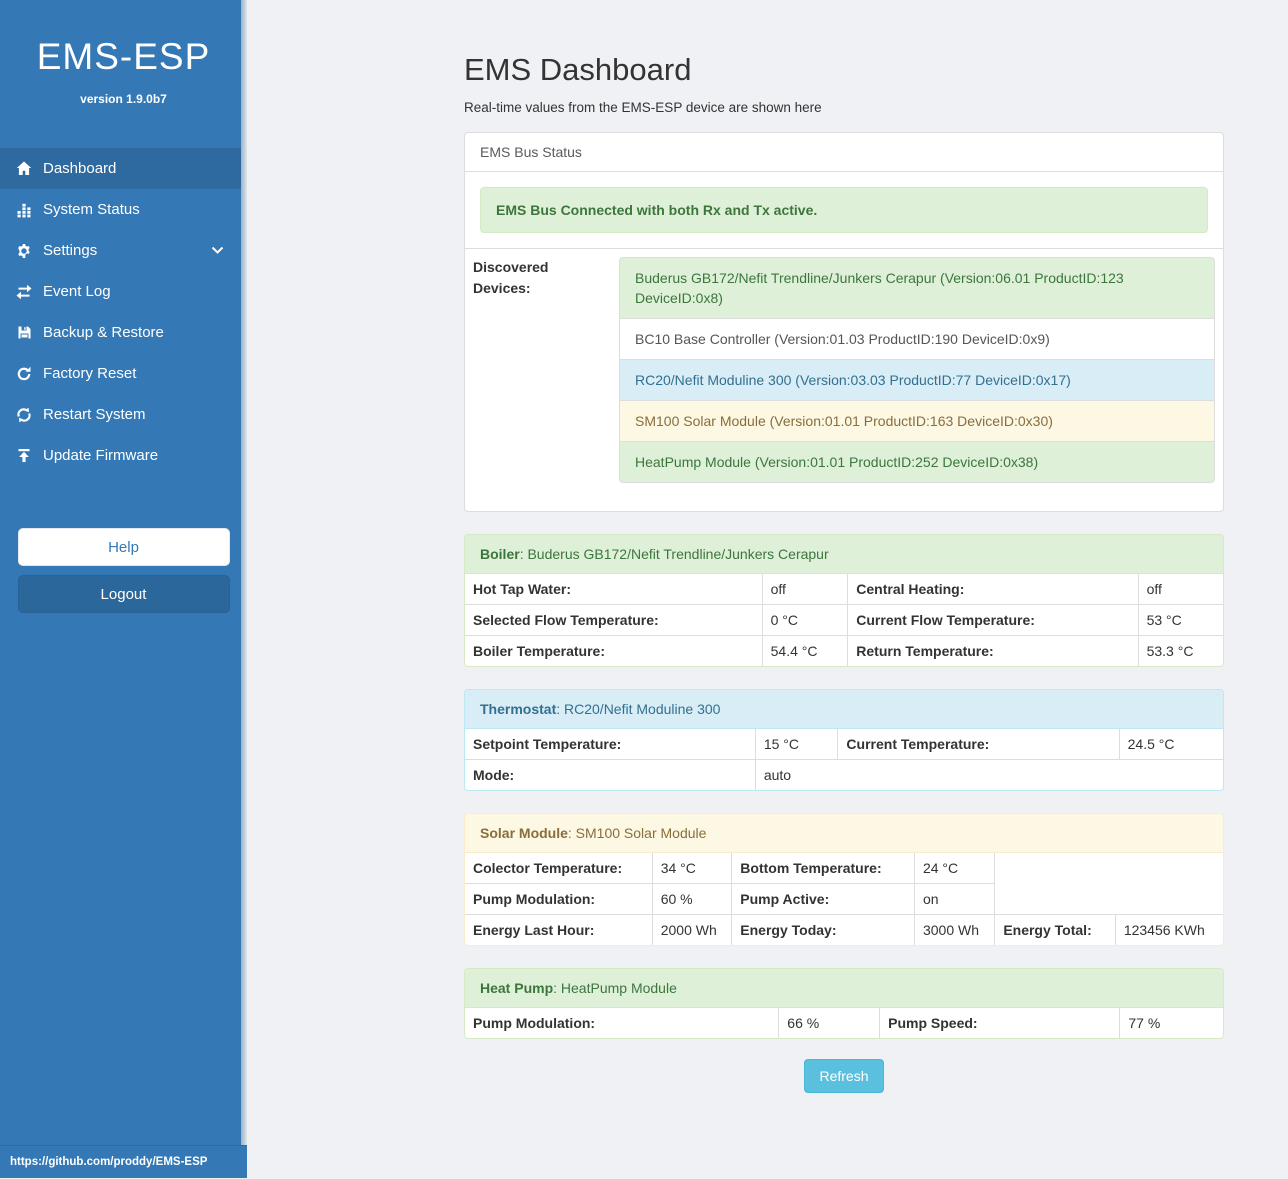 The image size is (1288, 1179). I want to click on solar-panel-subtitle: : SM100 Solar Module, so click(637, 833).